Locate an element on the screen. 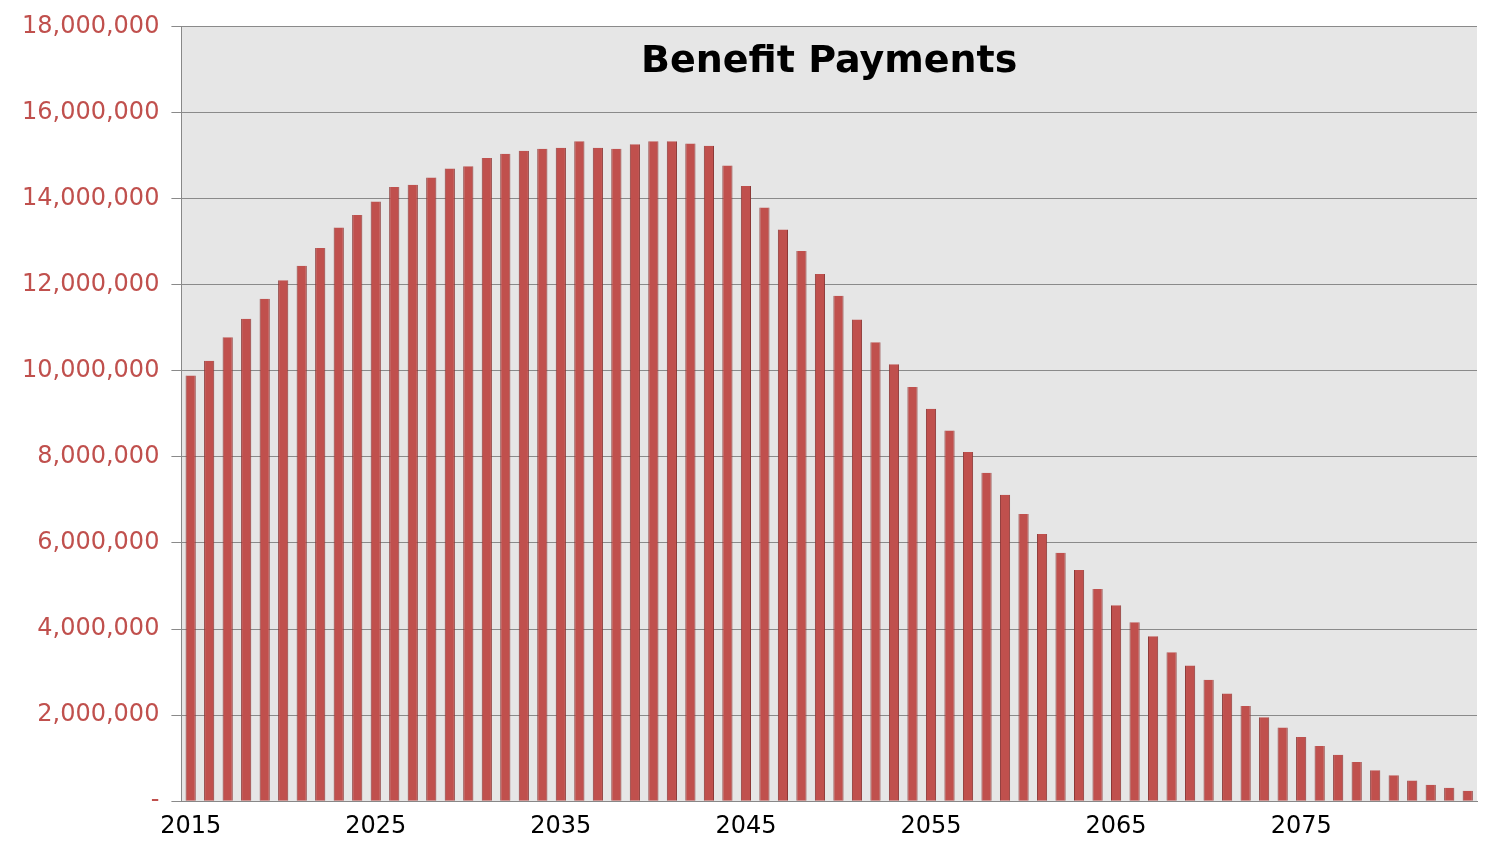  y-tick-label: 8,000,000 is located at coordinates (98, 455).